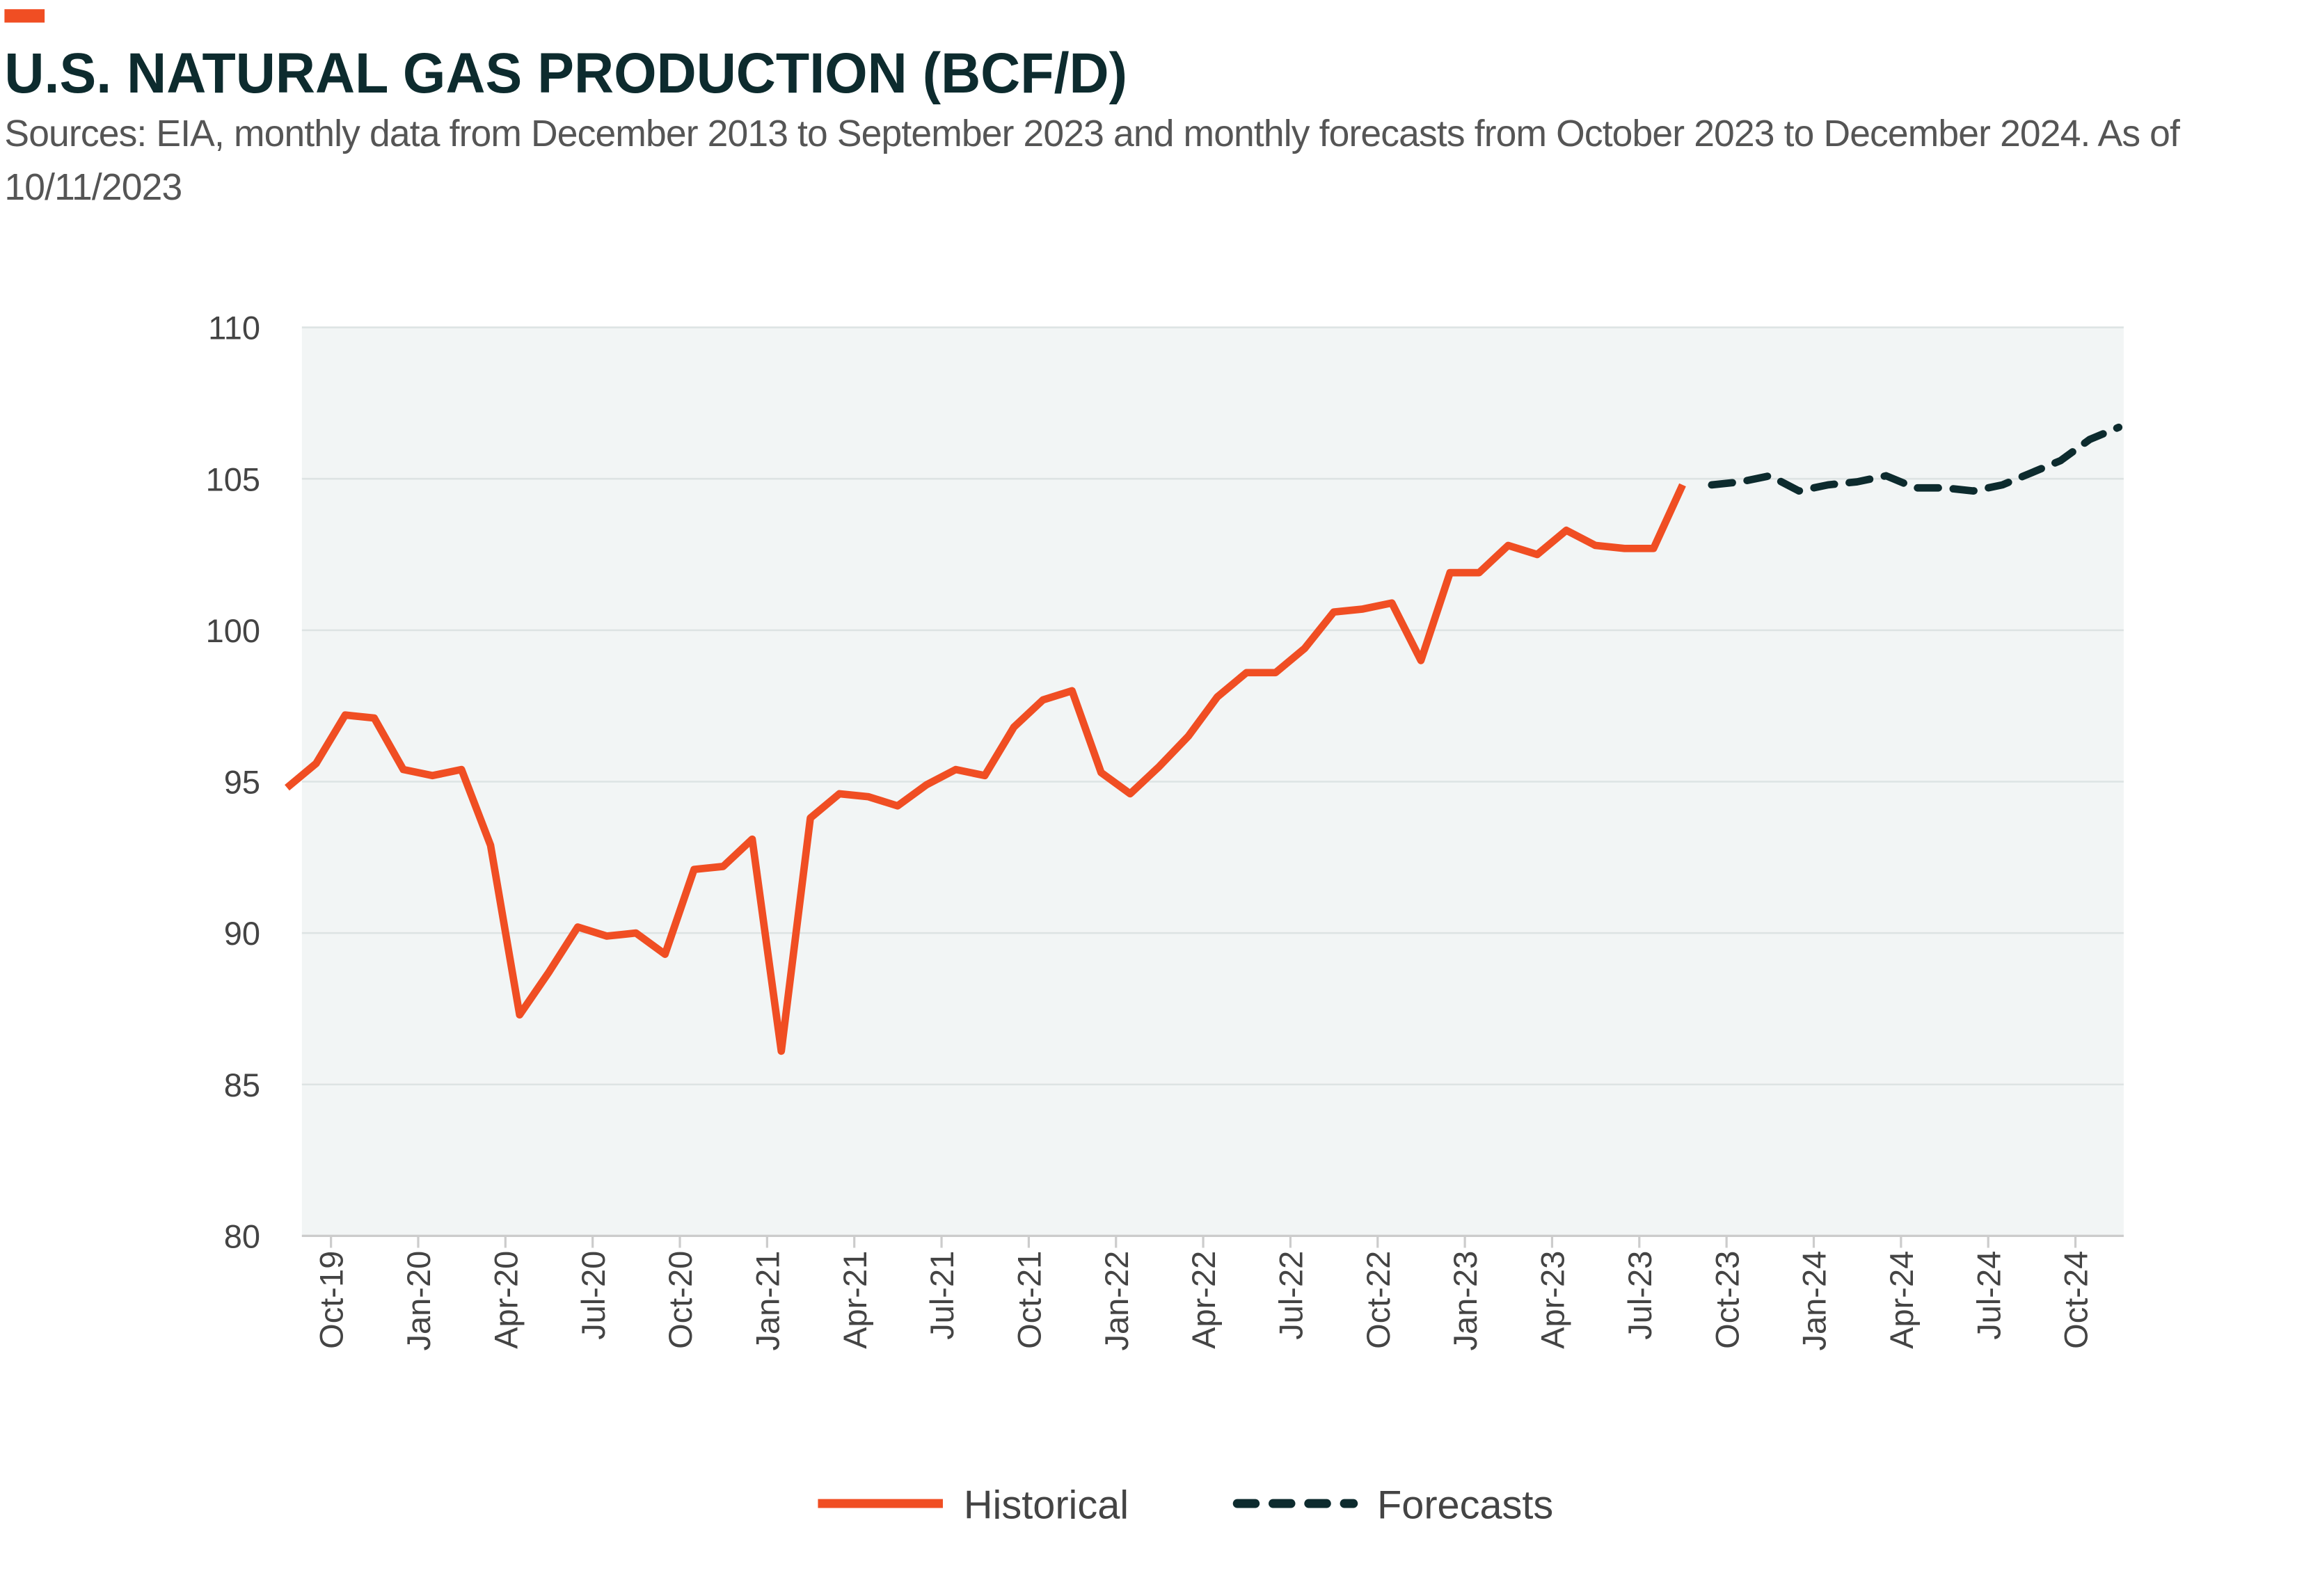 The image size is (2320, 1596). Describe the element at coordinates (242, 1236) in the screenshot. I see `y-tick-label: 80` at that location.